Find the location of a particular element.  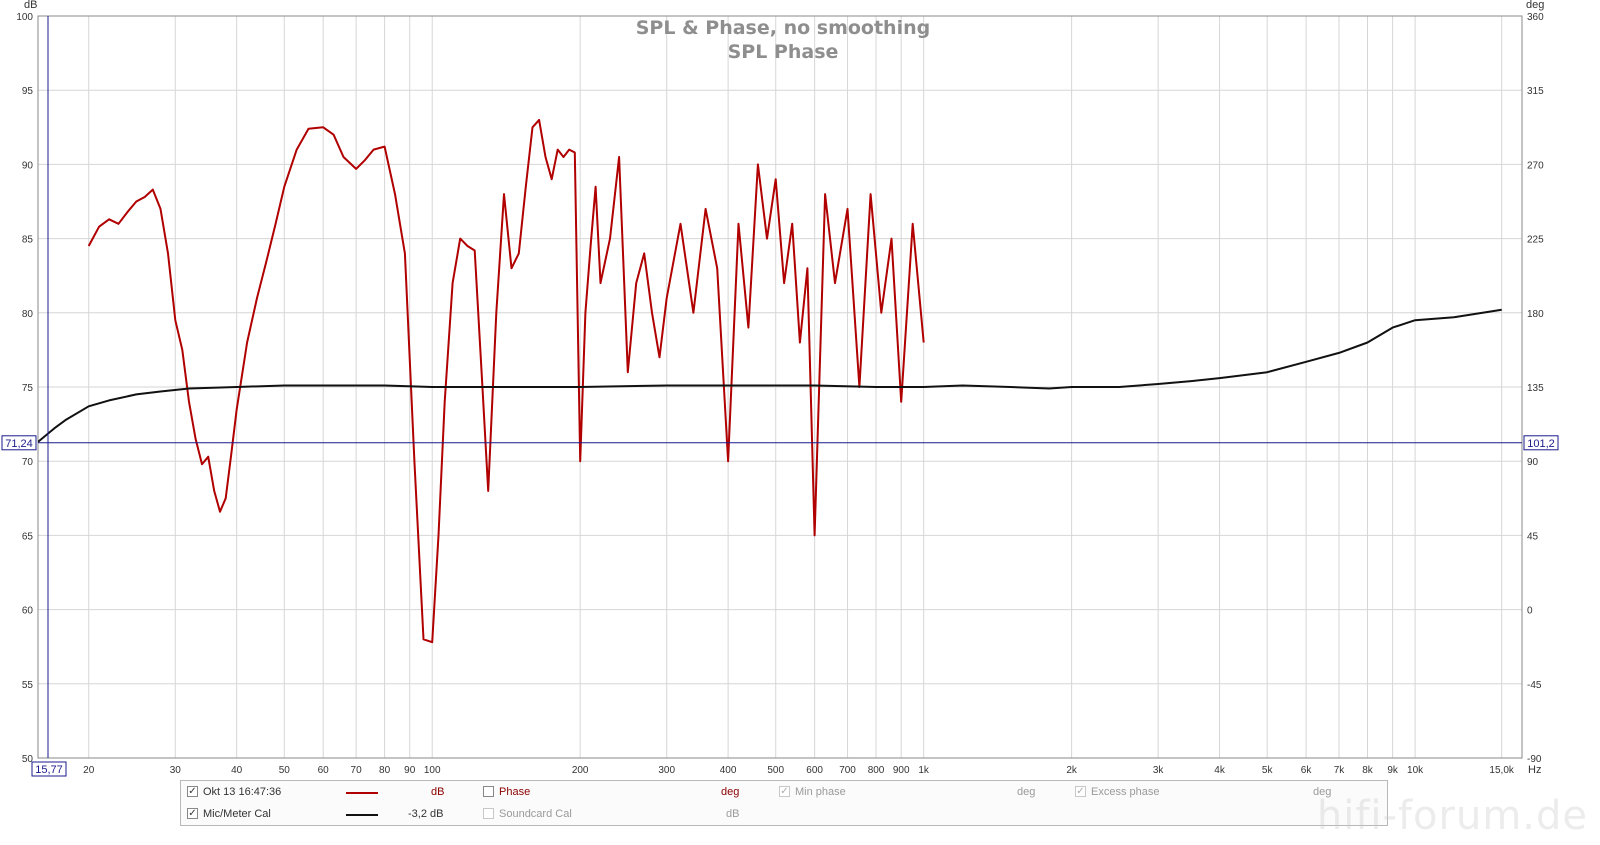

cursor-y2-label: 101,2 is located at coordinates (1541, 444).